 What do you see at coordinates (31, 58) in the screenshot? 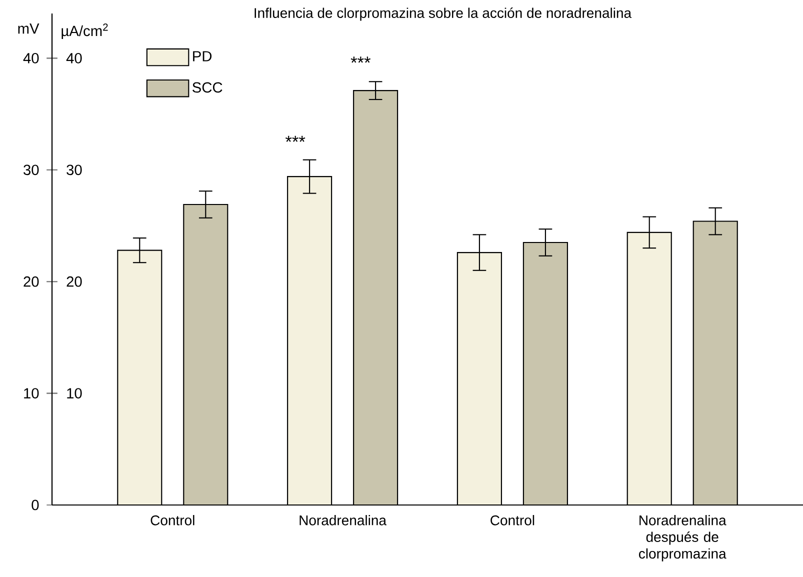
I see `y-tick-label: 40` at bounding box center [31, 58].